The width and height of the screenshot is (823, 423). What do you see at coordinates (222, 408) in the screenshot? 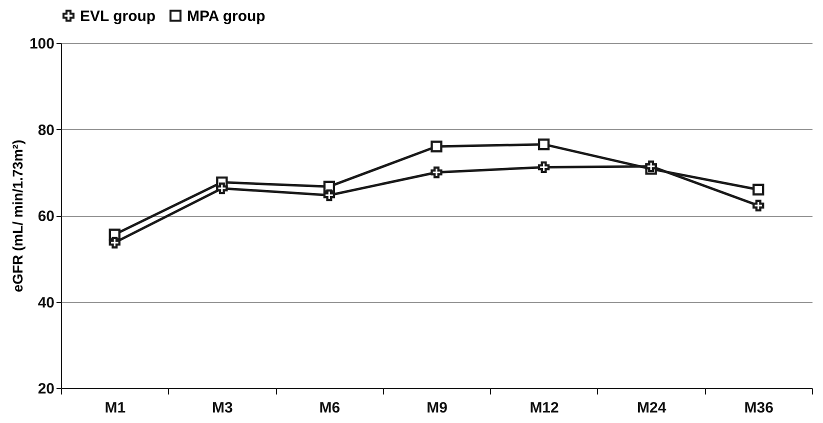
I see `x-tick-label: M3` at bounding box center [222, 408].